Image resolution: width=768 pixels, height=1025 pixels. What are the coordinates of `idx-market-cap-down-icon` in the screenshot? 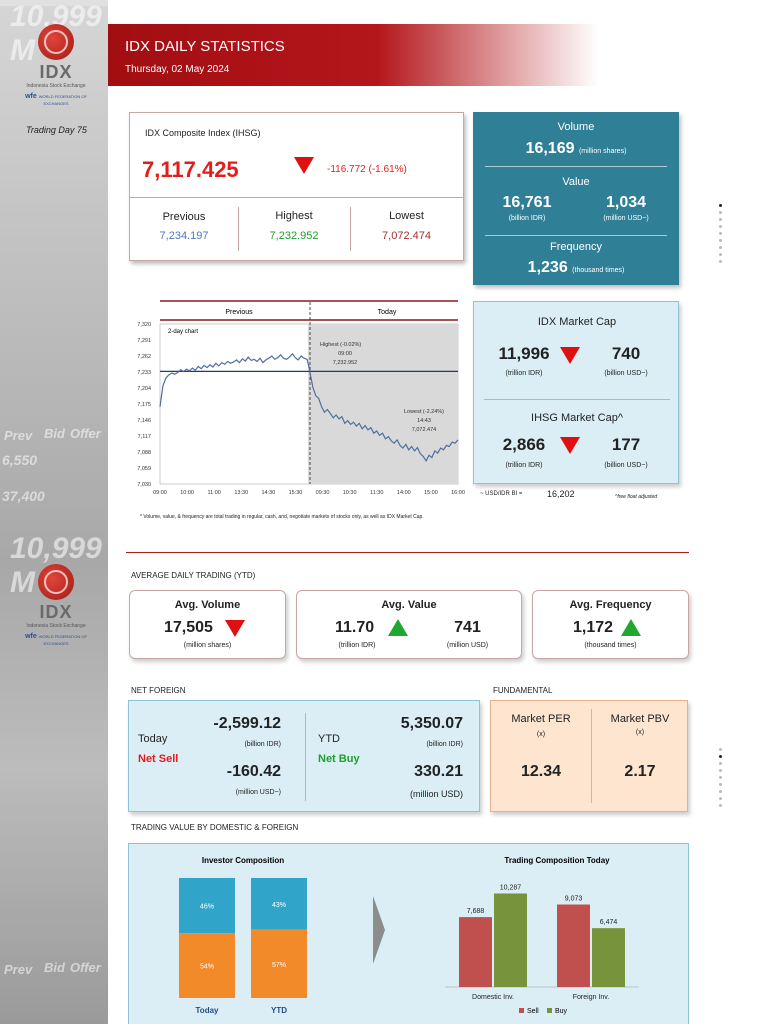 It's located at (570, 355).